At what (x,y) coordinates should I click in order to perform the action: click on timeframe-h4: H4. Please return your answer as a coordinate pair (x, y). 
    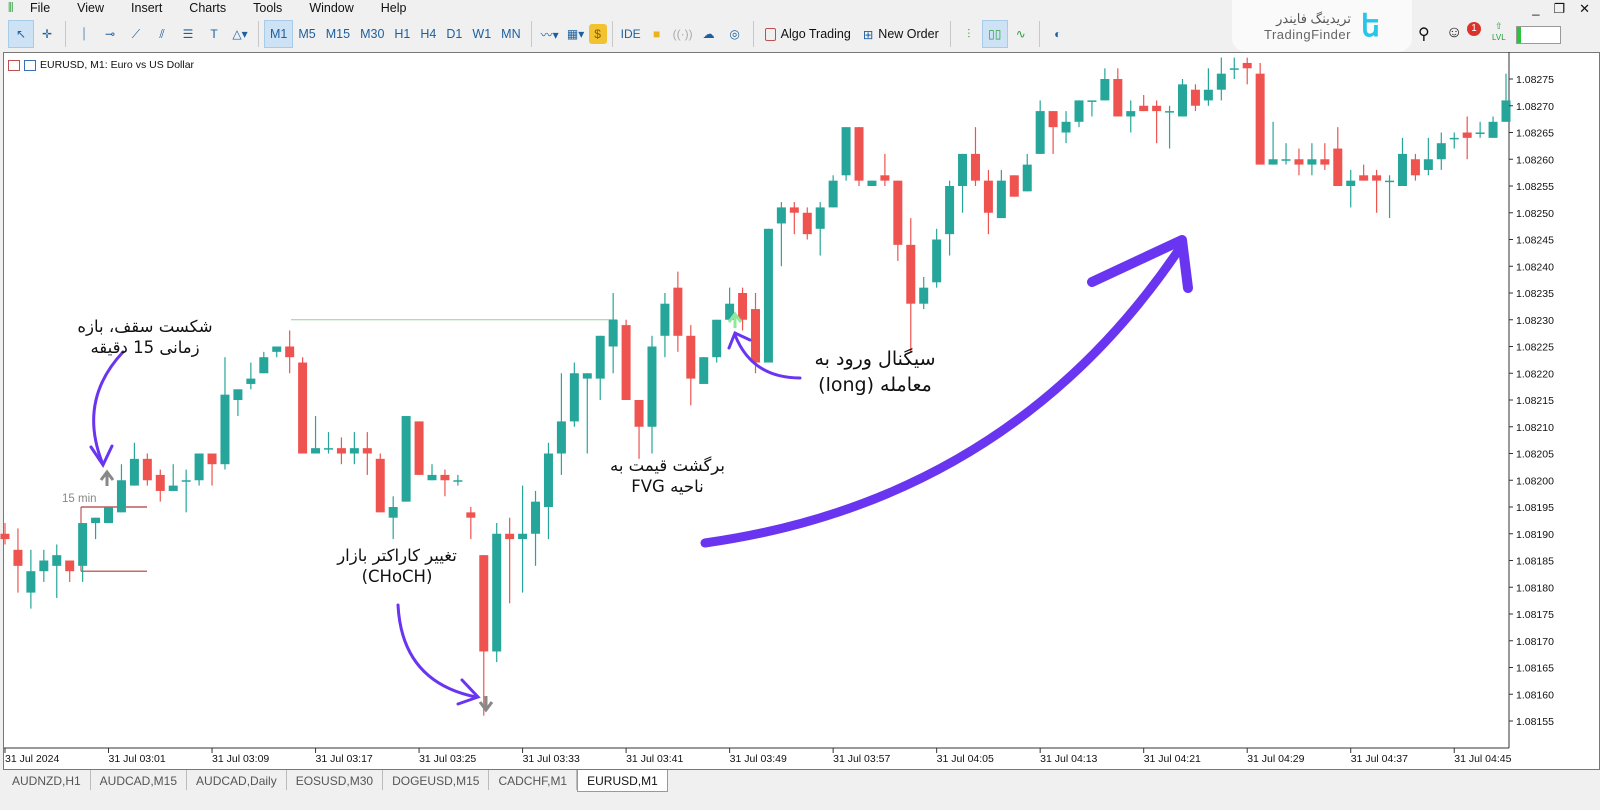
    Looking at the image, I should click on (428, 34).